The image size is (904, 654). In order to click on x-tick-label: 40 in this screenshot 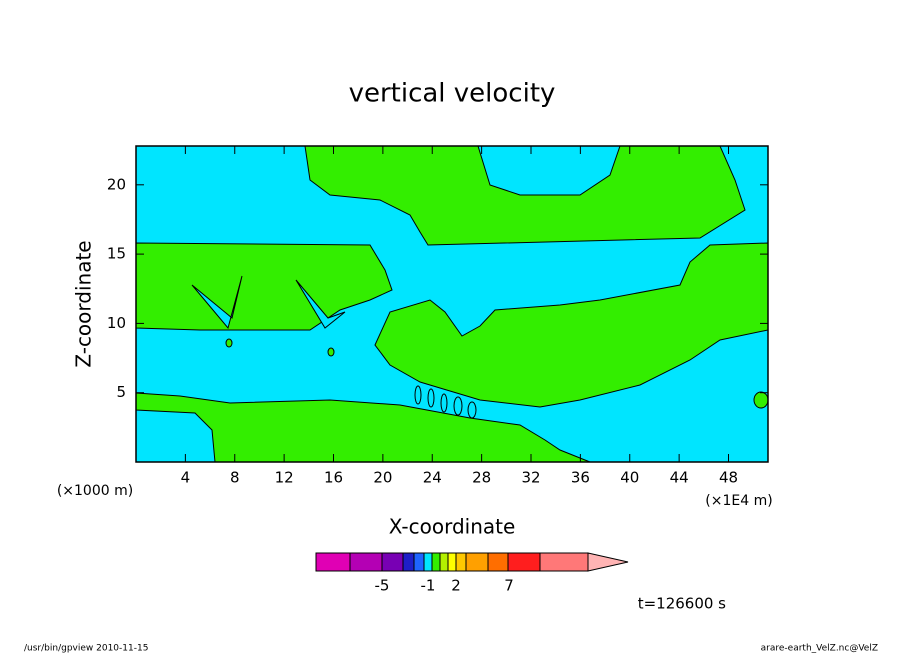, I will do `click(629, 478)`.